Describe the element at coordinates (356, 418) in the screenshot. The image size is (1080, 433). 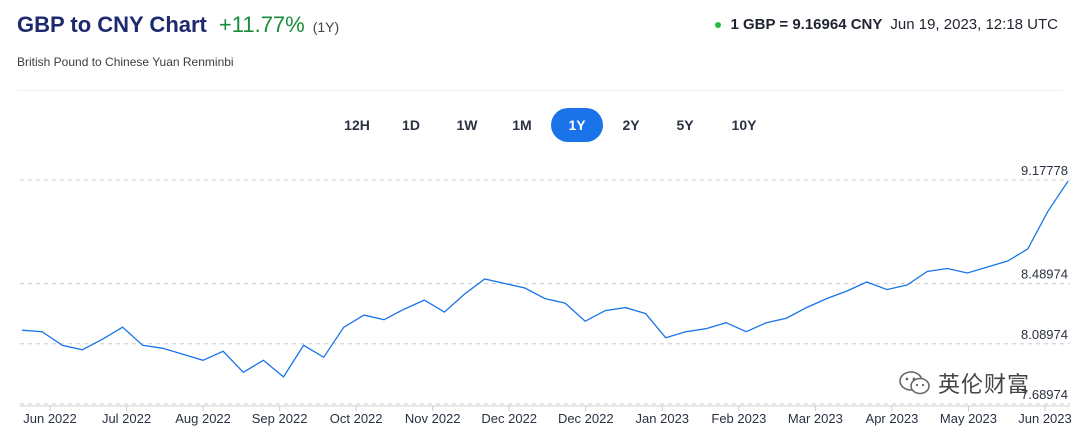
I see `x-tick-label: Oct 2022` at that location.